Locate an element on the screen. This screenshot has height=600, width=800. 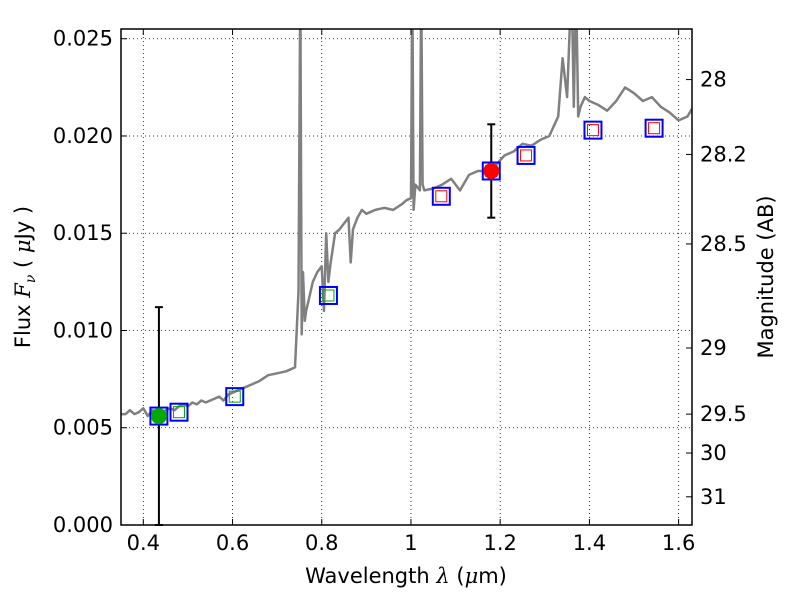
x-tick-labels: 0.4 0.6 0.8 1 1.2 1.4 1.6 is located at coordinates (411, 543).